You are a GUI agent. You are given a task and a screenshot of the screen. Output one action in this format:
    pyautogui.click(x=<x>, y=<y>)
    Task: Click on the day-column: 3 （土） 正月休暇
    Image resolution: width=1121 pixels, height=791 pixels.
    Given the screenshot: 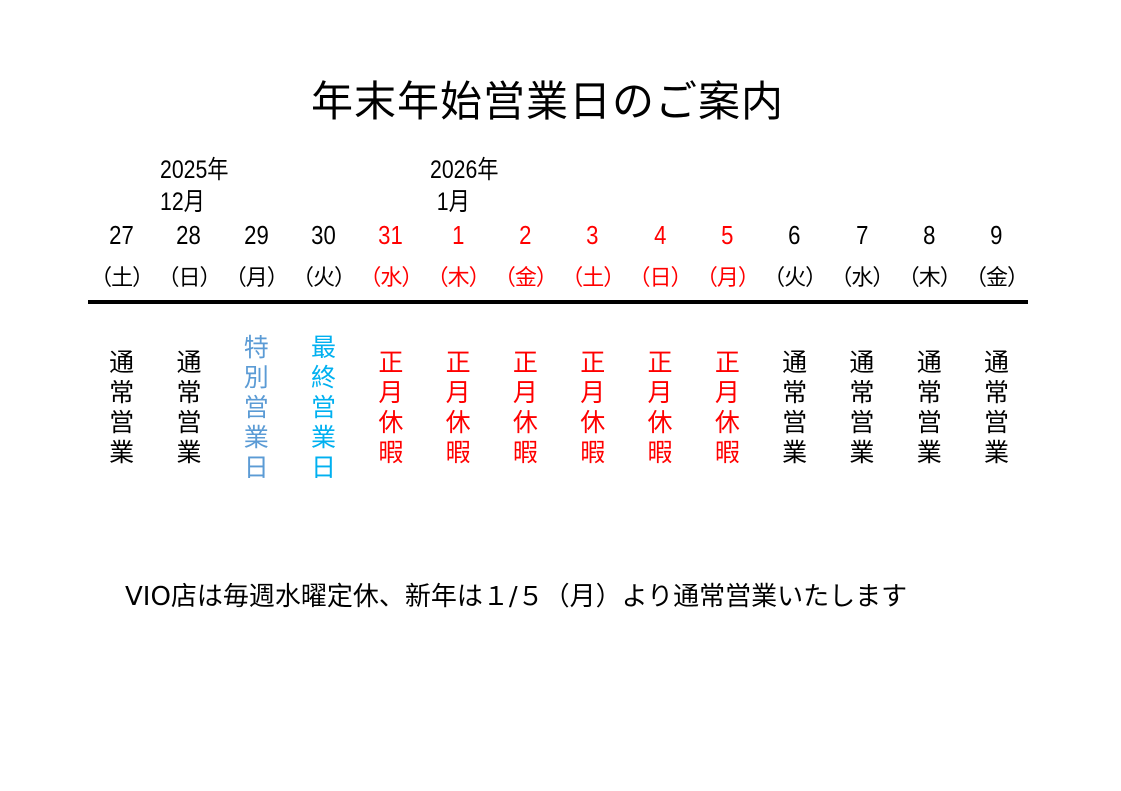 What is the action you would take?
    pyautogui.click(x=592, y=355)
    